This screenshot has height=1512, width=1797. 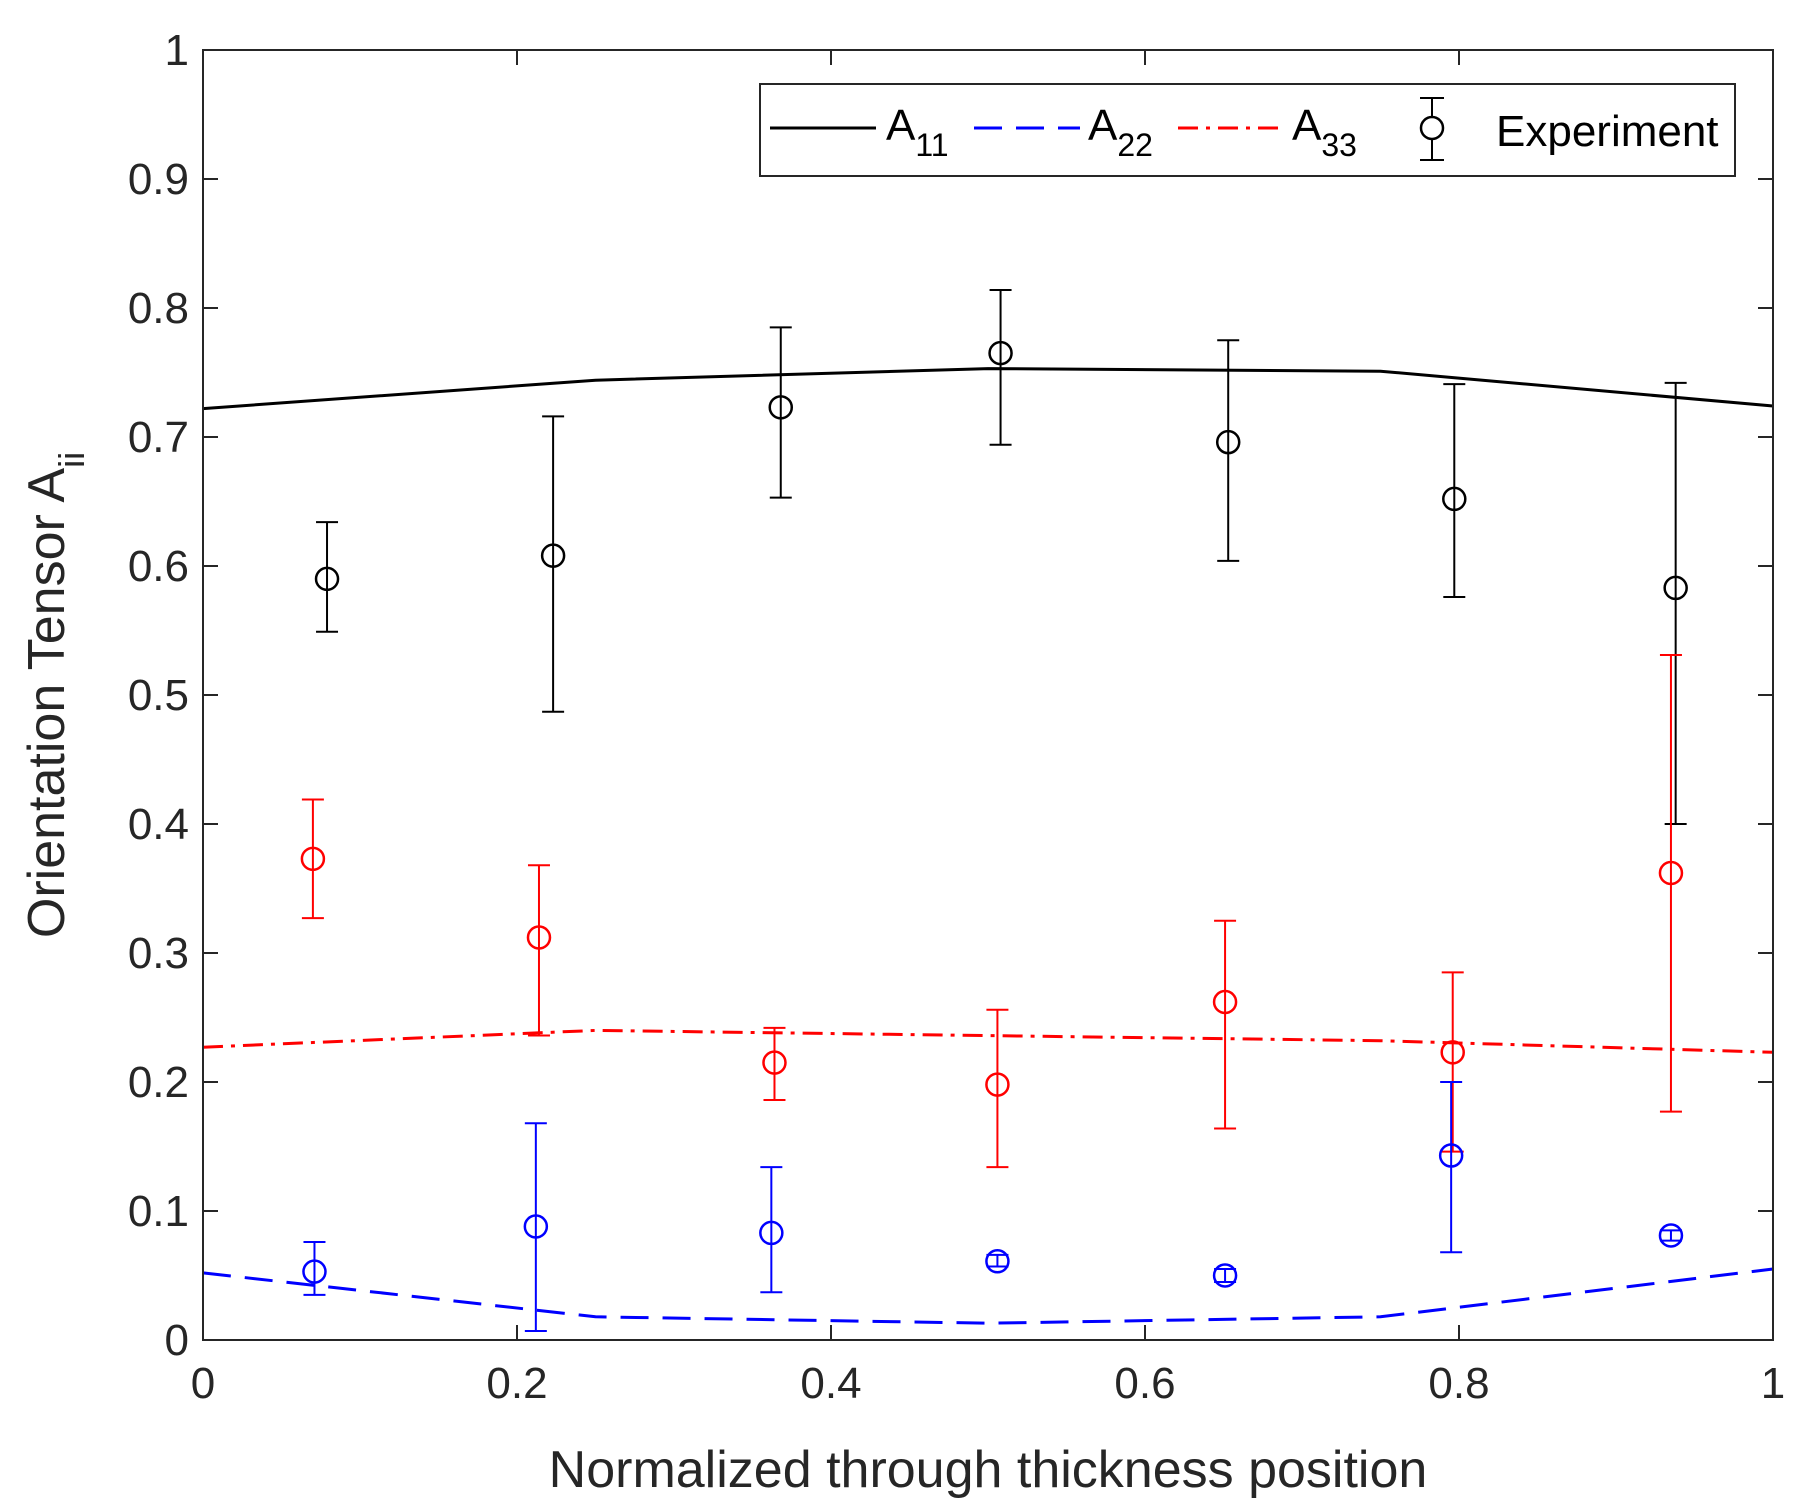 What do you see at coordinates (1458, 1383) in the screenshot?
I see `x-tick-label: 0.8` at bounding box center [1458, 1383].